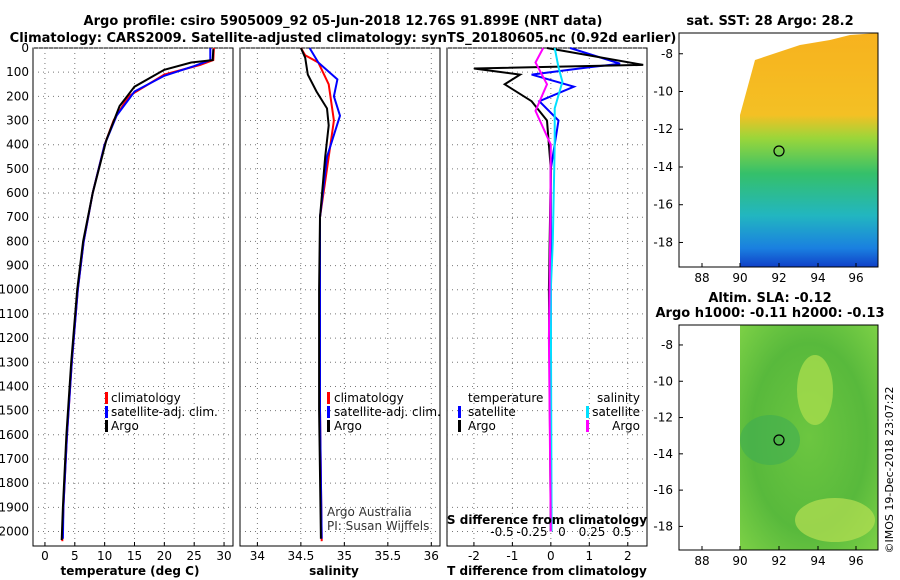 Image resolution: width=900 pixels, height=580 pixels. What do you see at coordinates (778, 278) in the screenshot?
I see `map-x-tick-label: 92` at bounding box center [778, 278].